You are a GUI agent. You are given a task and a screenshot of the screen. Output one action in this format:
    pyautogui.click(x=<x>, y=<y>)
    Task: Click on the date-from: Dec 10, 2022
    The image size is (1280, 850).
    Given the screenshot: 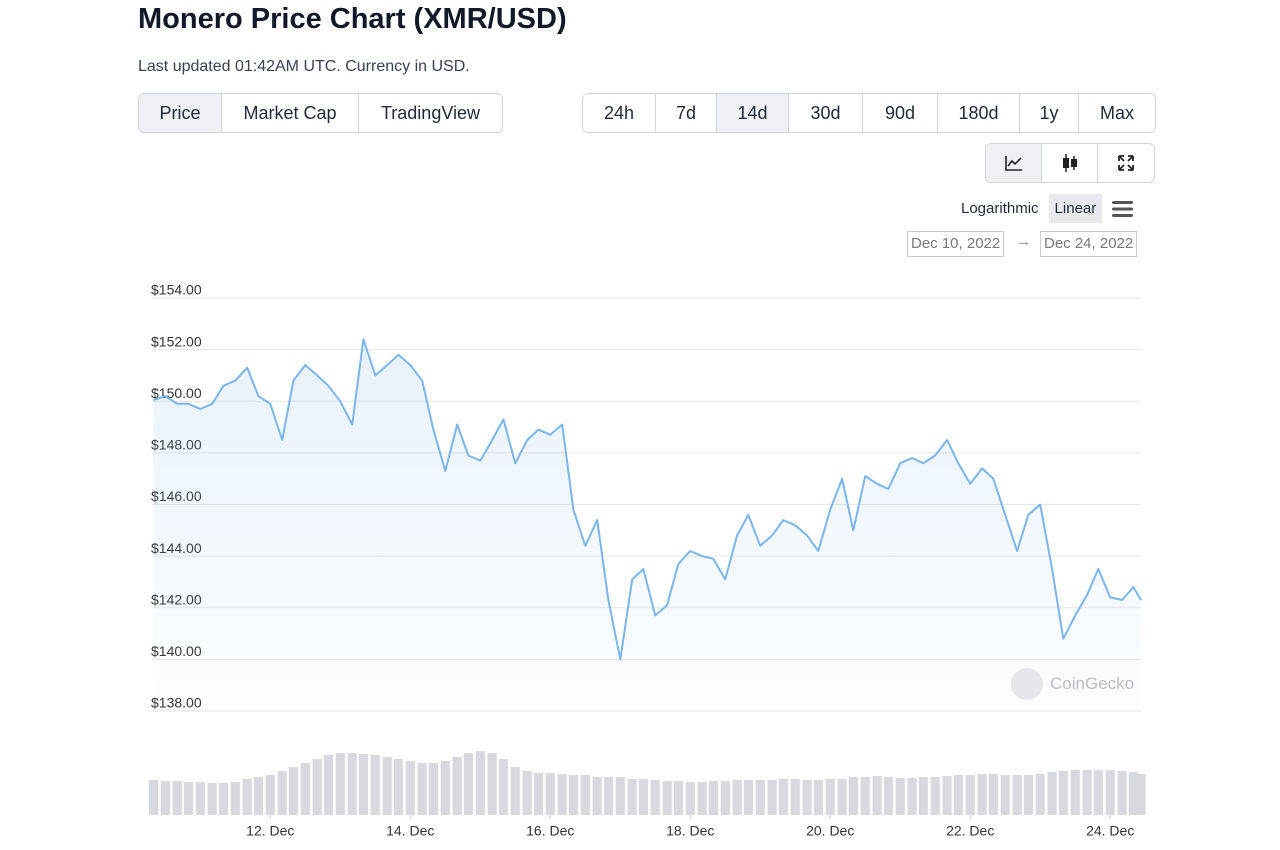 What is the action you would take?
    pyautogui.click(x=956, y=244)
    